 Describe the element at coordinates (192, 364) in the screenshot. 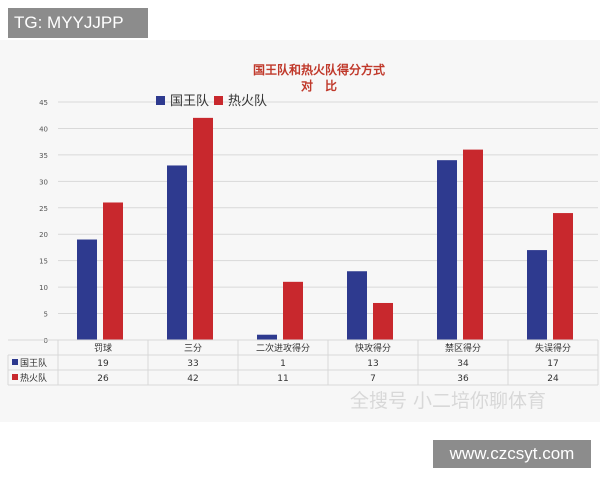

I see `data-label: 33` at that location.